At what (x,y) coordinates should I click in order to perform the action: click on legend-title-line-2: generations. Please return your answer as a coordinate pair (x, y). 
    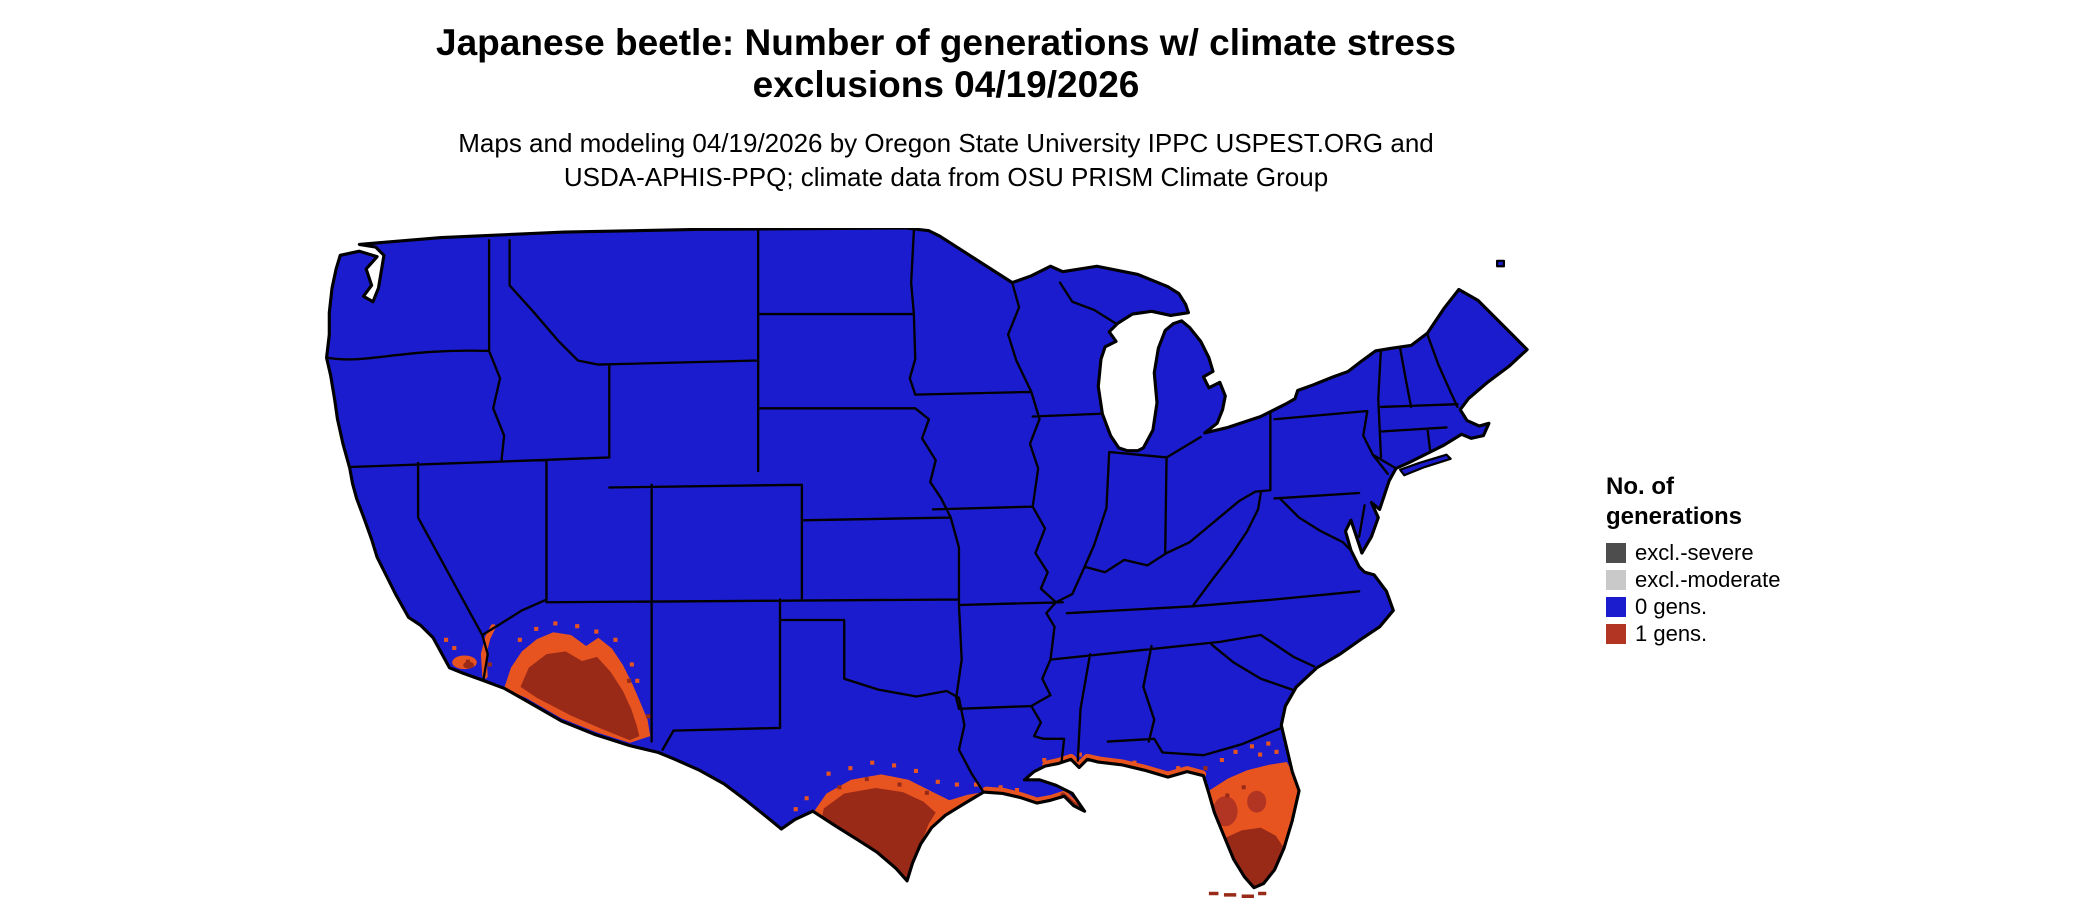
    Looking at the image, I should click on (1674, 516).